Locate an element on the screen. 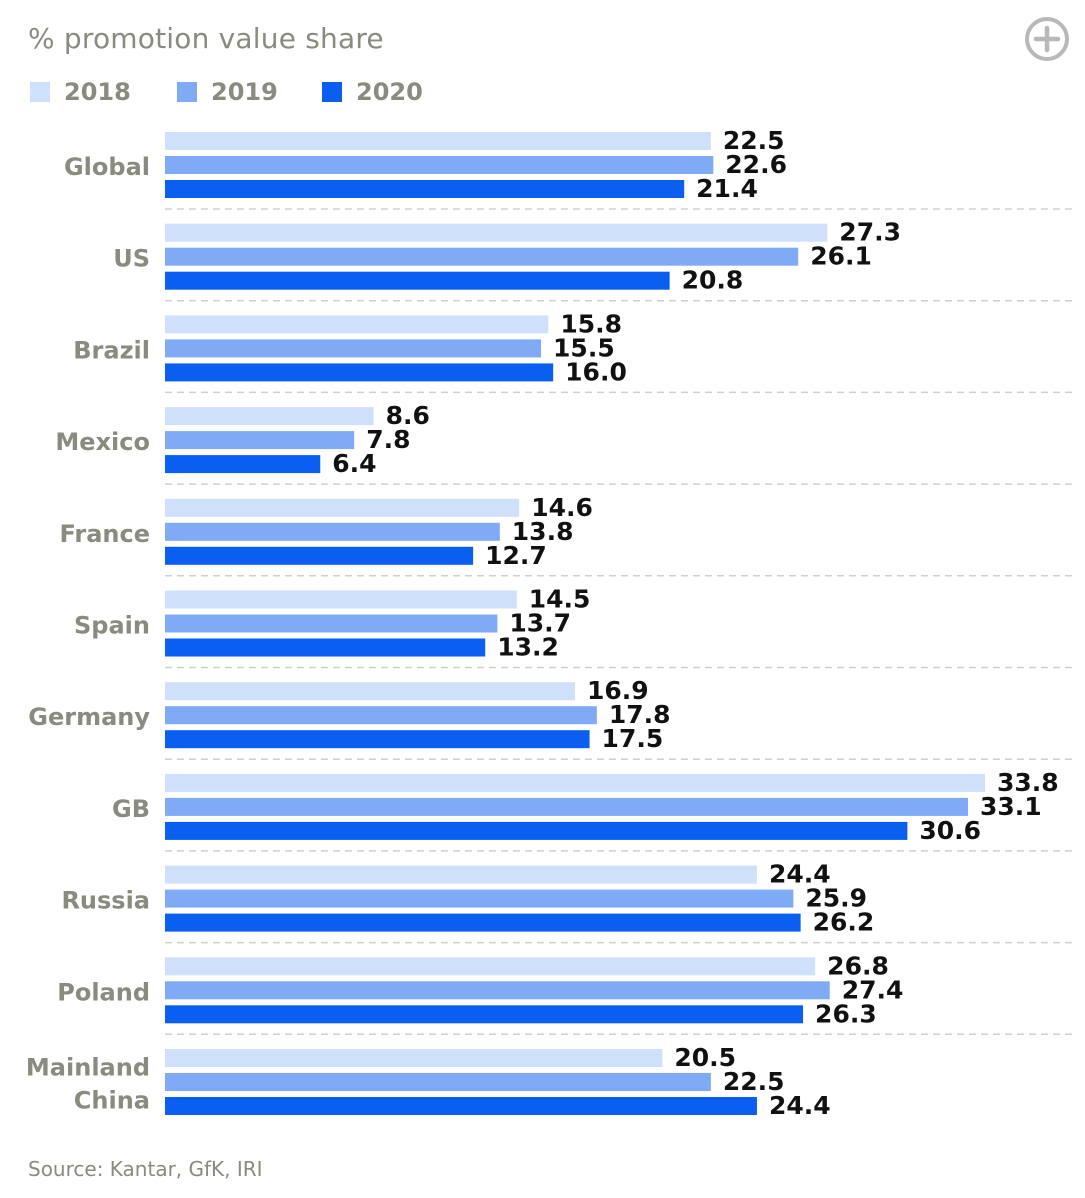 This screenshot has width=1085, height=1198. value-label-global-2018: 22.5 is located at coordinates (754, 140).